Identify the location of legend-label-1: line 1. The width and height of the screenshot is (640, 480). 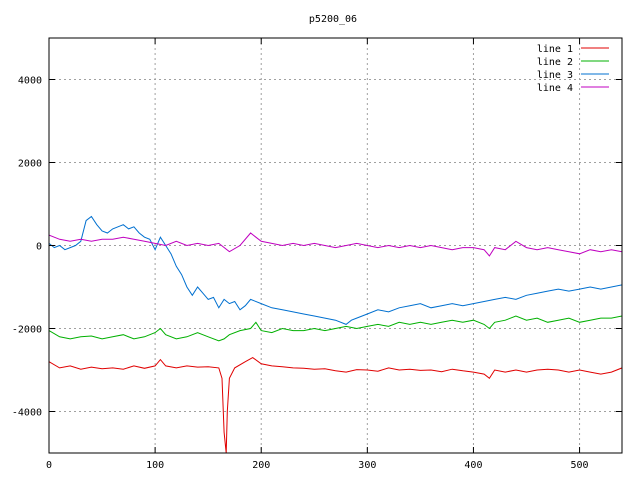
(555, 49).